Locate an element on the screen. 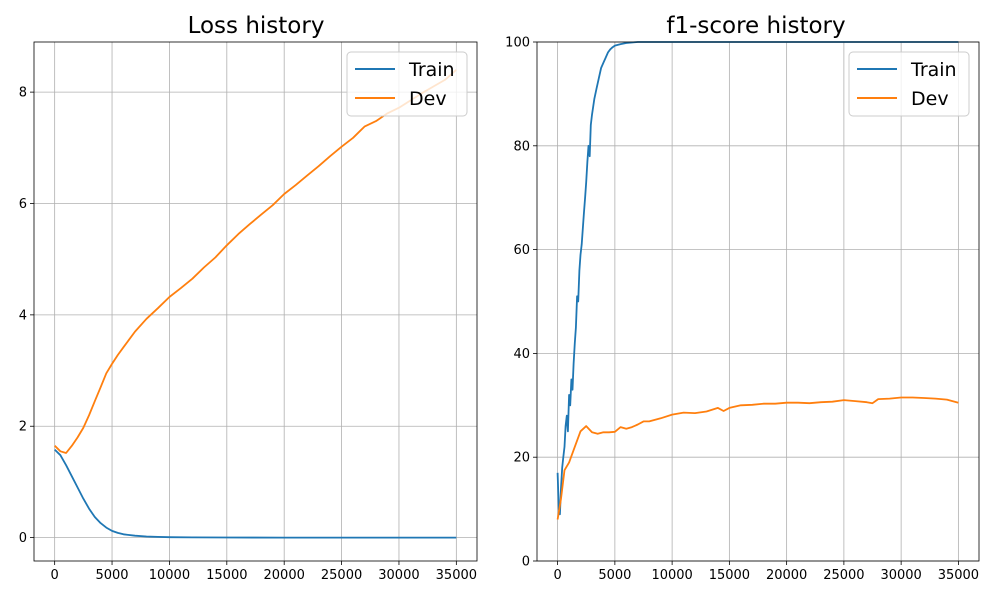  loss-x-tick-label-5000: 5000 is located at coordinates (111, 575).